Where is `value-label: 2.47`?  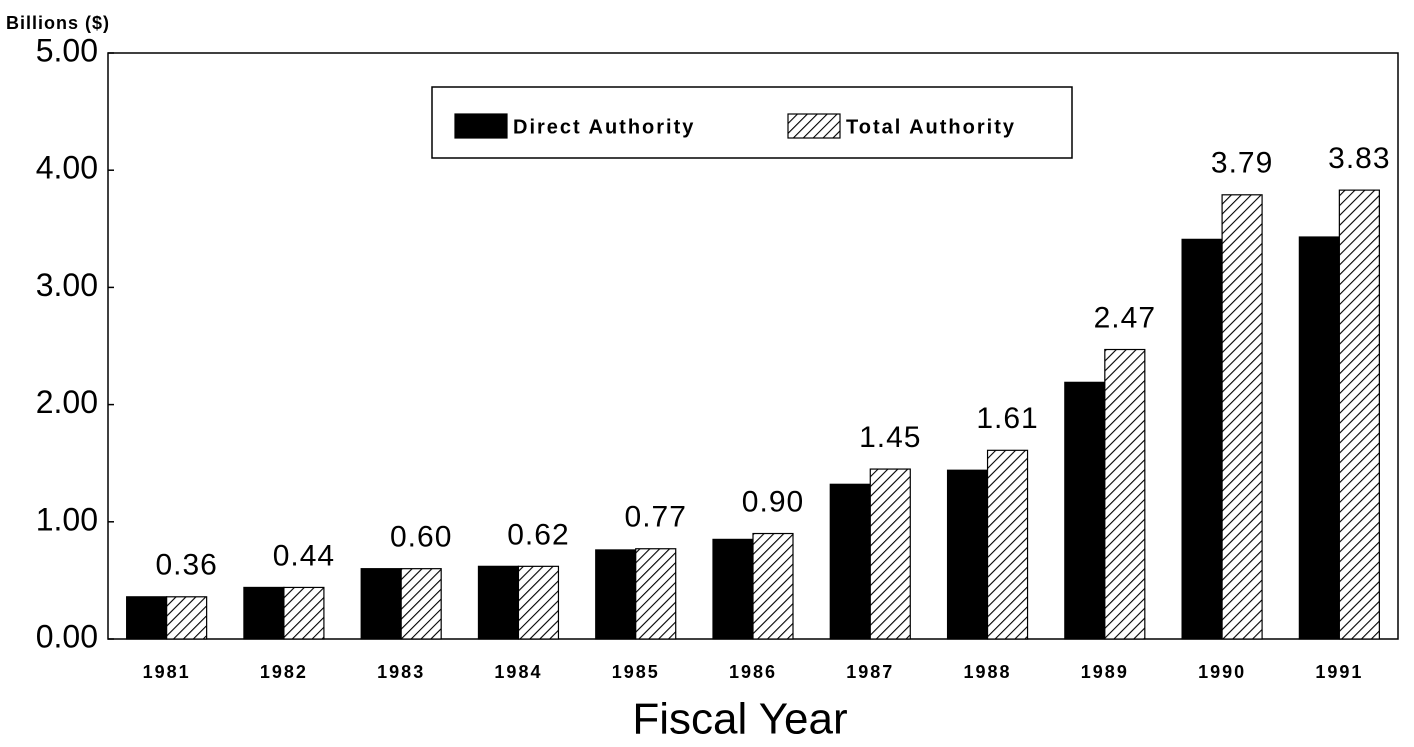
value-label: 2.47 is located at coordinates (1125, 317).